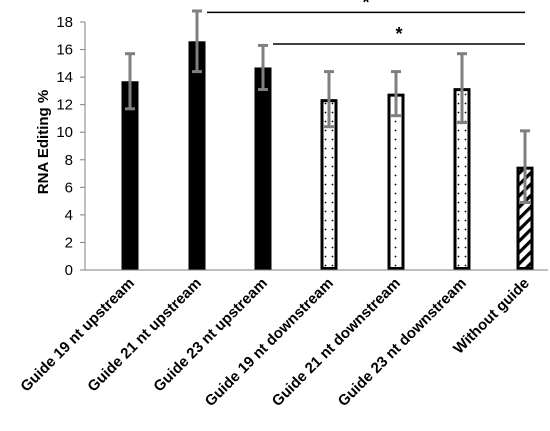  I want to click on y-tick-label: 10, so click(64, 132).